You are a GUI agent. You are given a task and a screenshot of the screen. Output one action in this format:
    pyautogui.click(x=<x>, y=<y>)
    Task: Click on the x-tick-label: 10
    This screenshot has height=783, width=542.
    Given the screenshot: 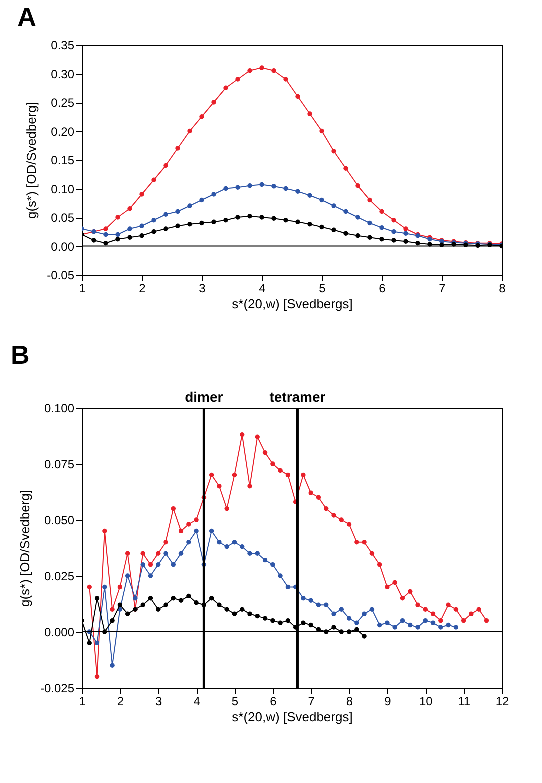 What is the action you would take?
    pyautogui.click(x=426, y=701)
    